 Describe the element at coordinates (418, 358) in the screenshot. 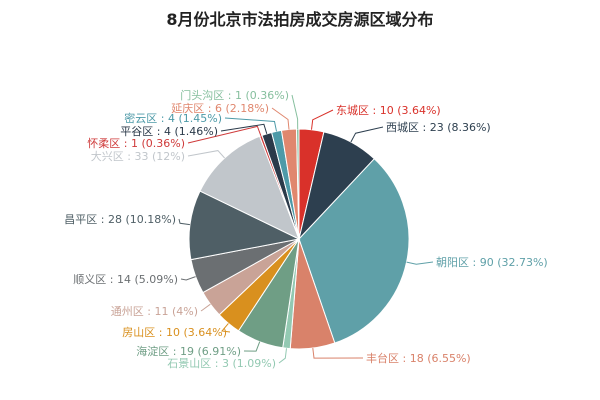

I see `slice-label-4: 丰台区 : 18 (6.55%)` at that location.